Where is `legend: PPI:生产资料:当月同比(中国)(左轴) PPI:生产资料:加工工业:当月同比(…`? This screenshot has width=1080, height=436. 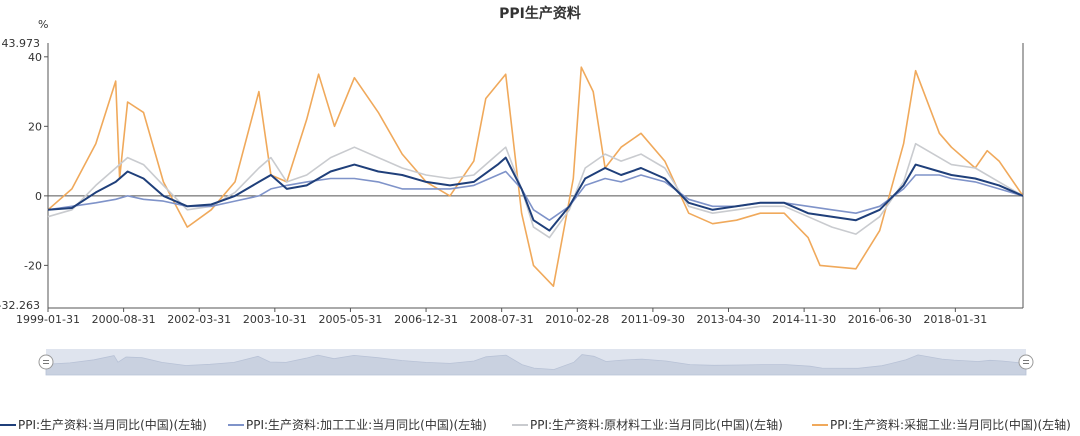 legend: PPI:生产资料:当月同比(中国)(左轴) PPI:生产资料:加工工业:当月同比(… is located at coordinates (540, 425).